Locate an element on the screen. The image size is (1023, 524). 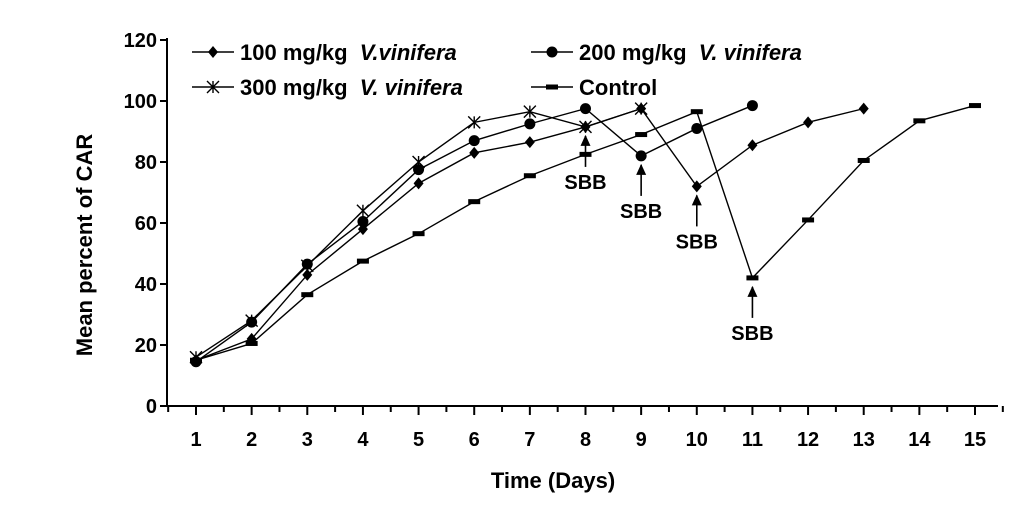
y-tick-label: 100 is located at coordinates (140, 102).